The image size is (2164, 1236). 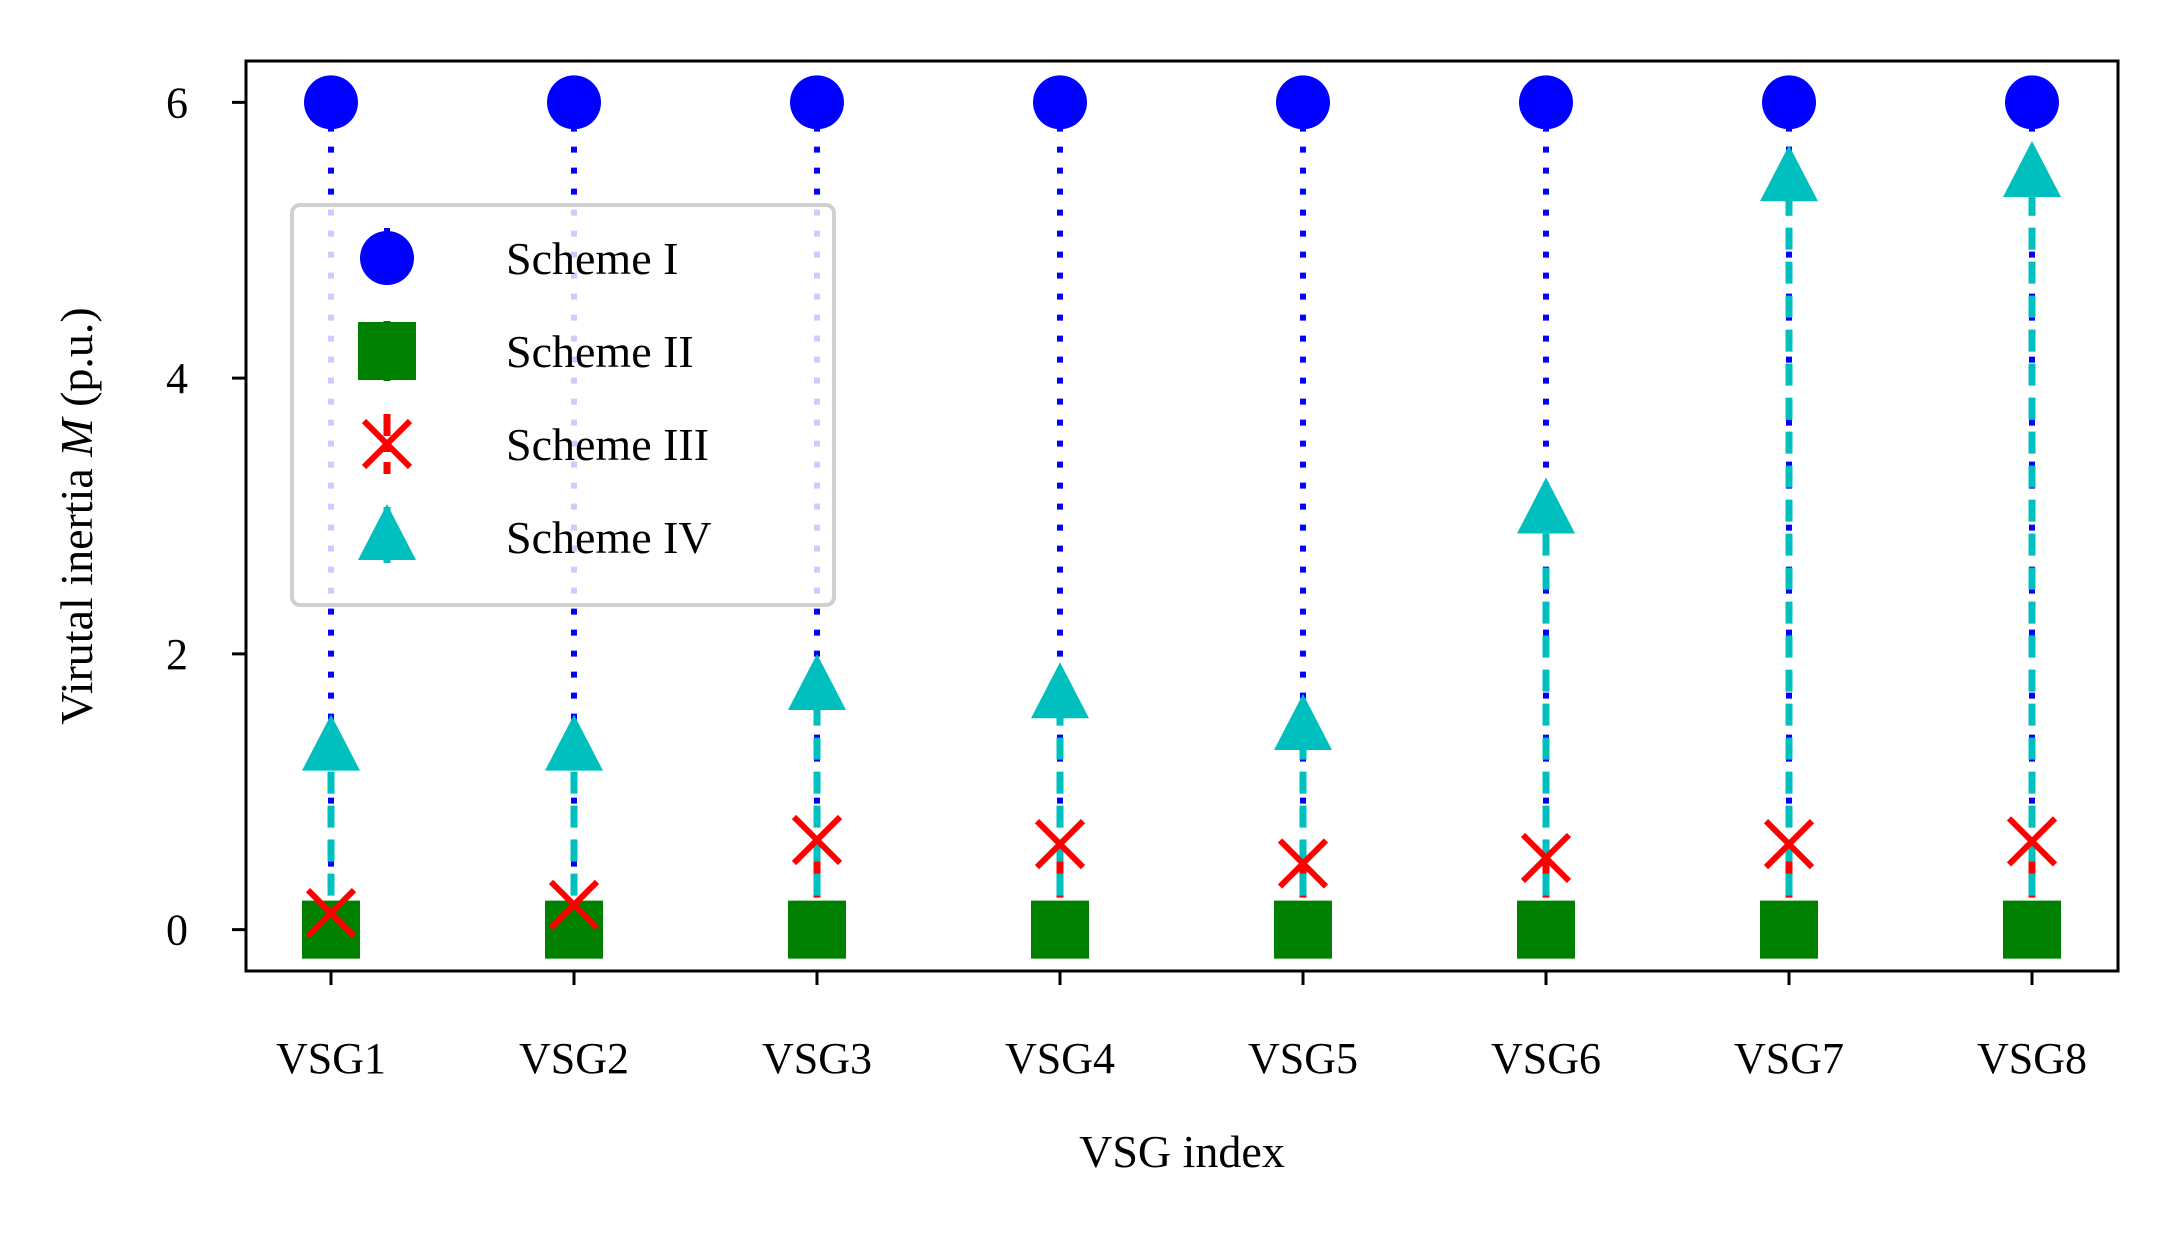 I want to click on y-axis-label-symbol: M, so click(x=76, y=437).